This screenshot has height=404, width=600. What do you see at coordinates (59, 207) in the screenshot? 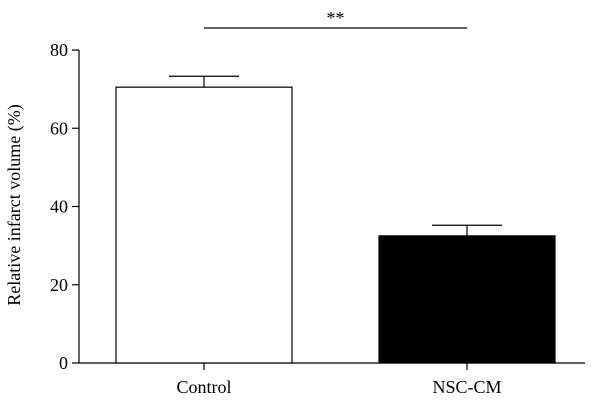
I see `y-tick-label: 40` at bounding box center [59, 207].